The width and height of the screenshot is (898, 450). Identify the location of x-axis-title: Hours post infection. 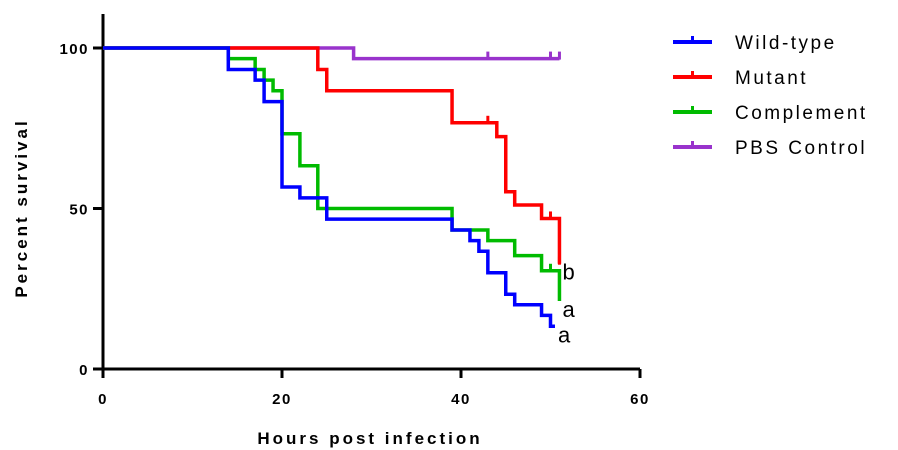
(369, 438).